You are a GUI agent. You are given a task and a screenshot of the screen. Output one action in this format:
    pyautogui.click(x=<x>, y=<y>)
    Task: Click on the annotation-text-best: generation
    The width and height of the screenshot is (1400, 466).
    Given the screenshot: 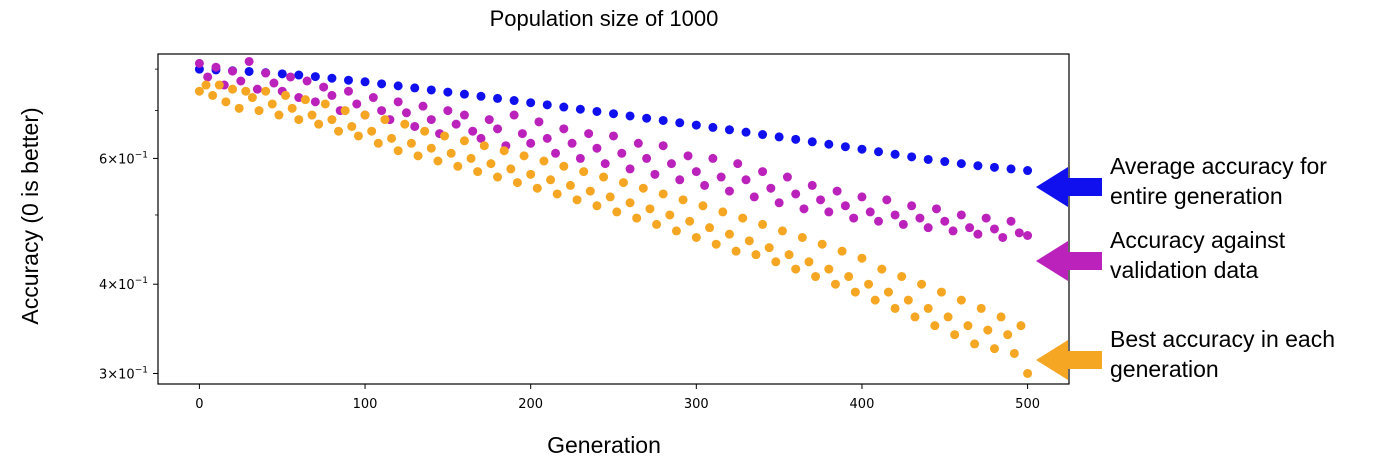 What is the action you would take?
    pyautogui.click(x=1164, y=369)
    